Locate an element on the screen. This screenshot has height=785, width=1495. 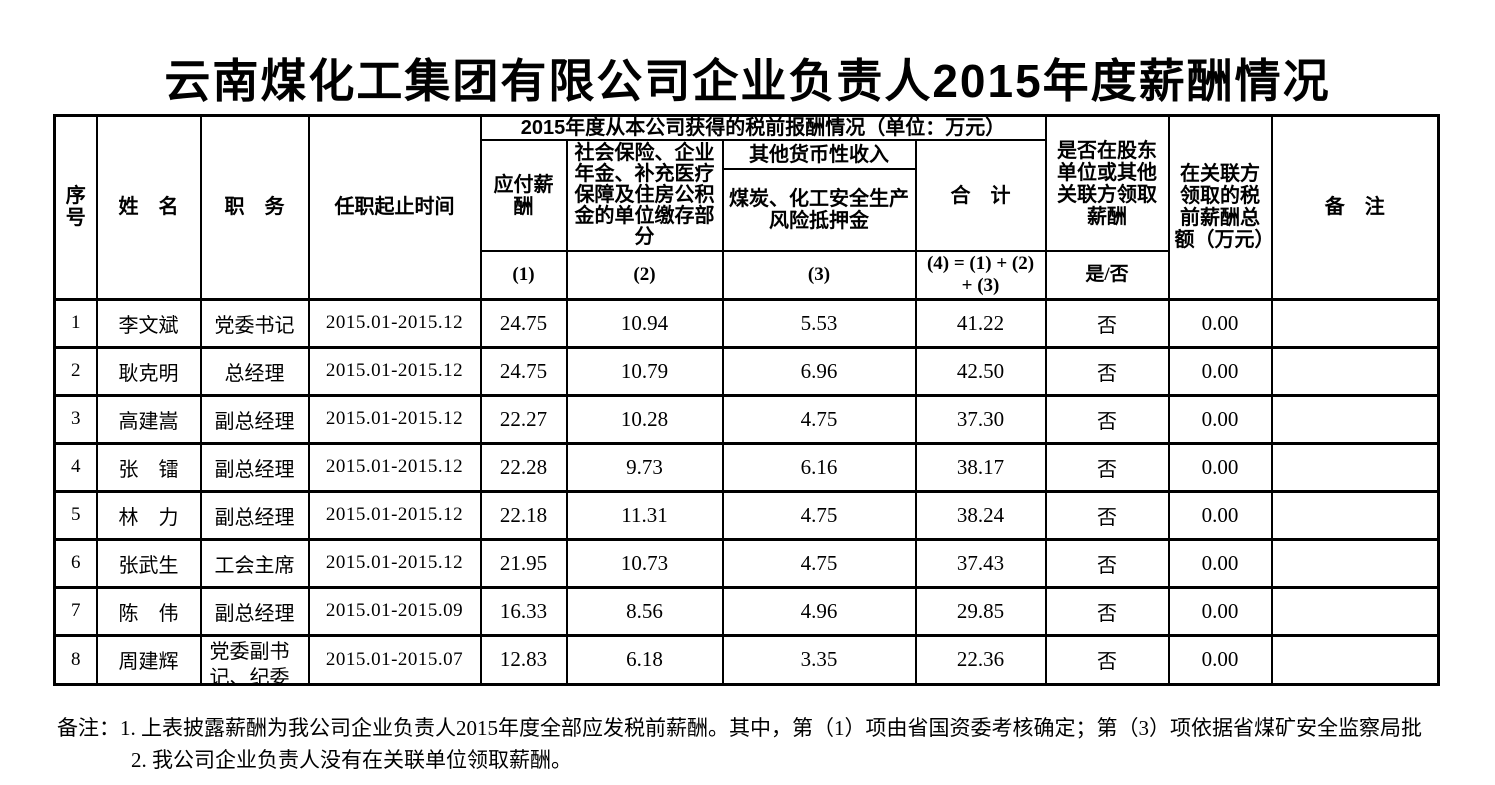
cell-other: 5.53 is located at coordinates (819, 322).